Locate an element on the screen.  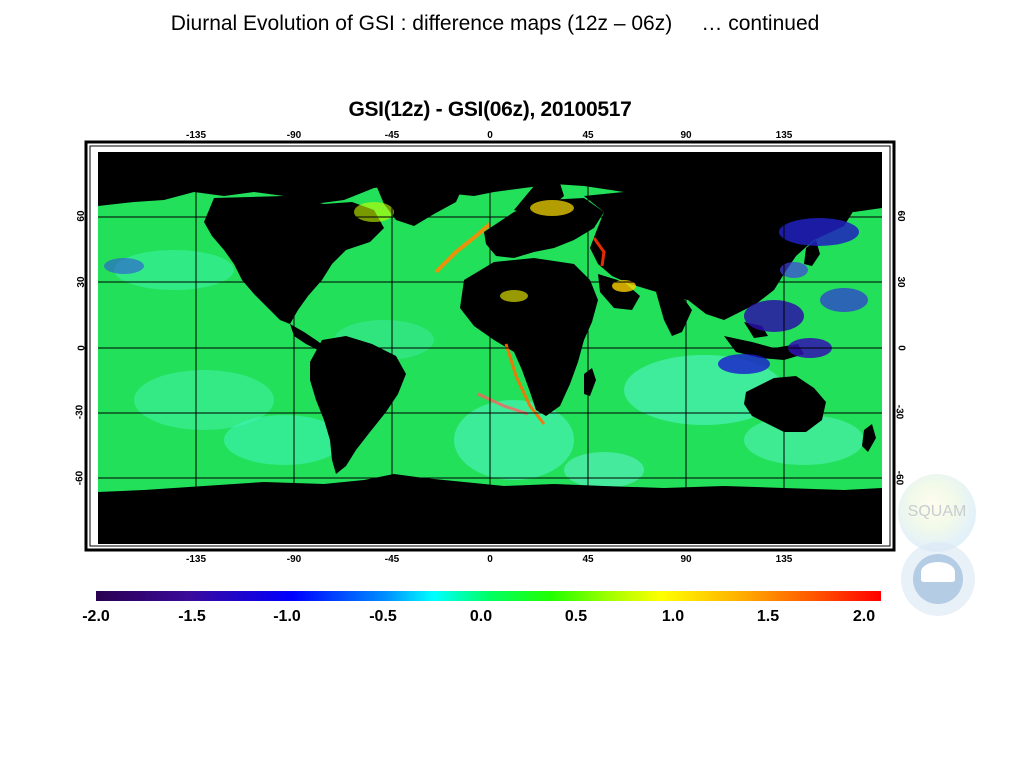
lon-tick-top: -135 is located at coordinates (196, 135).